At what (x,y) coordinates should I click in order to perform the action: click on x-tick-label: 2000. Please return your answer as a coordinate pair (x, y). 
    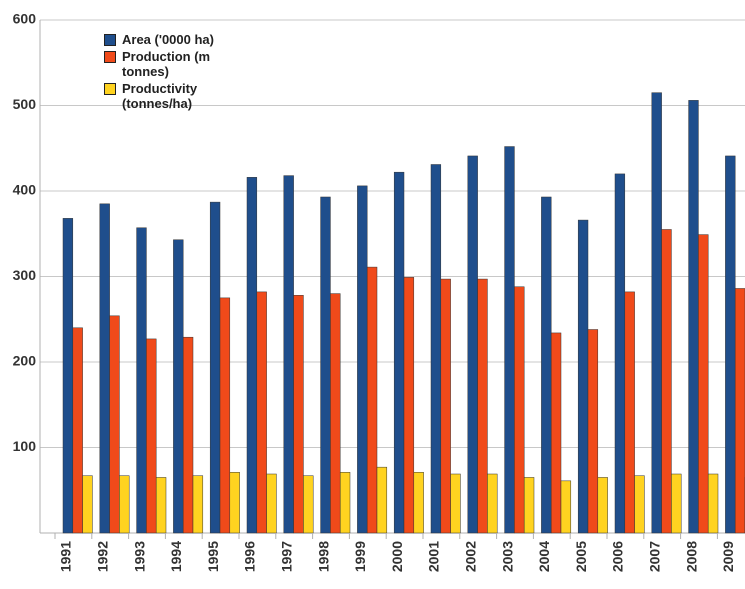
    Looking at the image, I should click on (397, 556).